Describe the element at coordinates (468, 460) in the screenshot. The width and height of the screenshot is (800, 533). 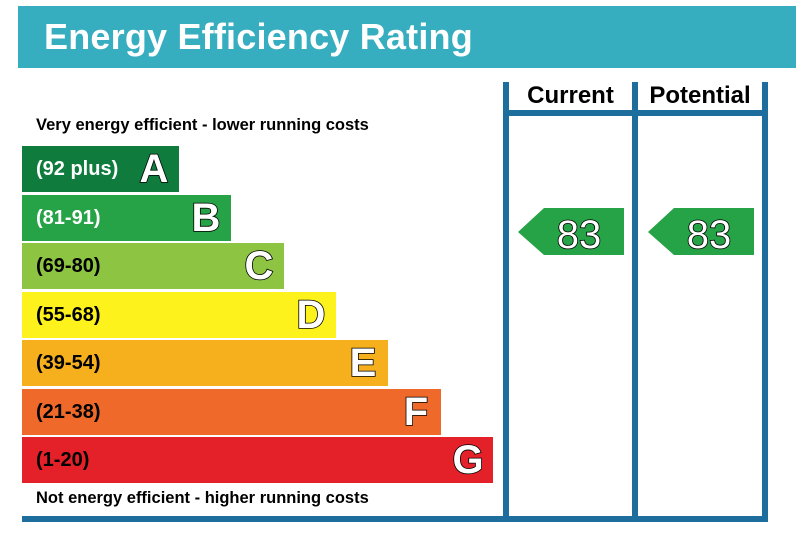
I see `band-letter: G` at that location.